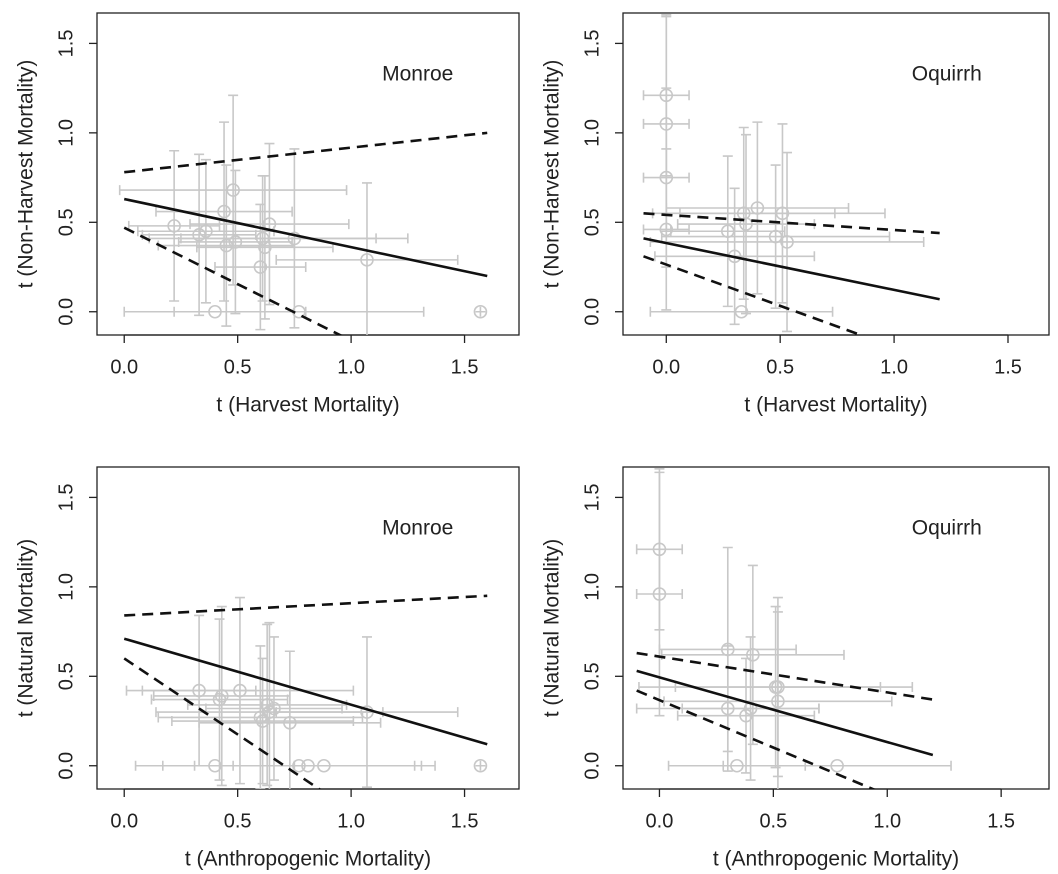 This screenshot has width=1058, height=874. I want to click on x-axis-label: t (Harvest Mortality), so click(835, 405).